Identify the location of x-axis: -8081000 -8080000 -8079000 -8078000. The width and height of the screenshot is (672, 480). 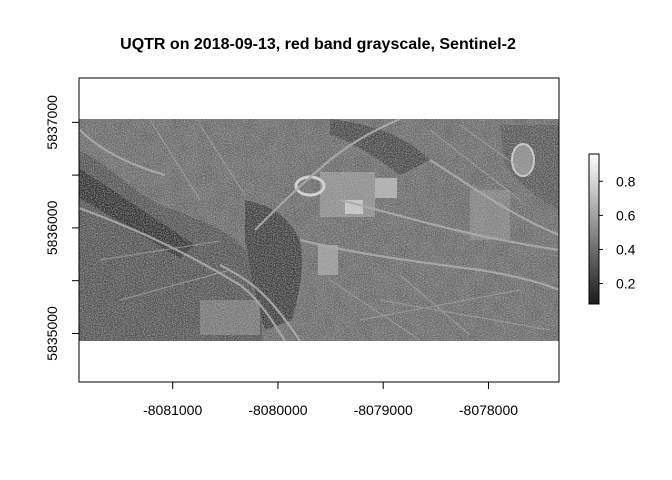
(330, 400).